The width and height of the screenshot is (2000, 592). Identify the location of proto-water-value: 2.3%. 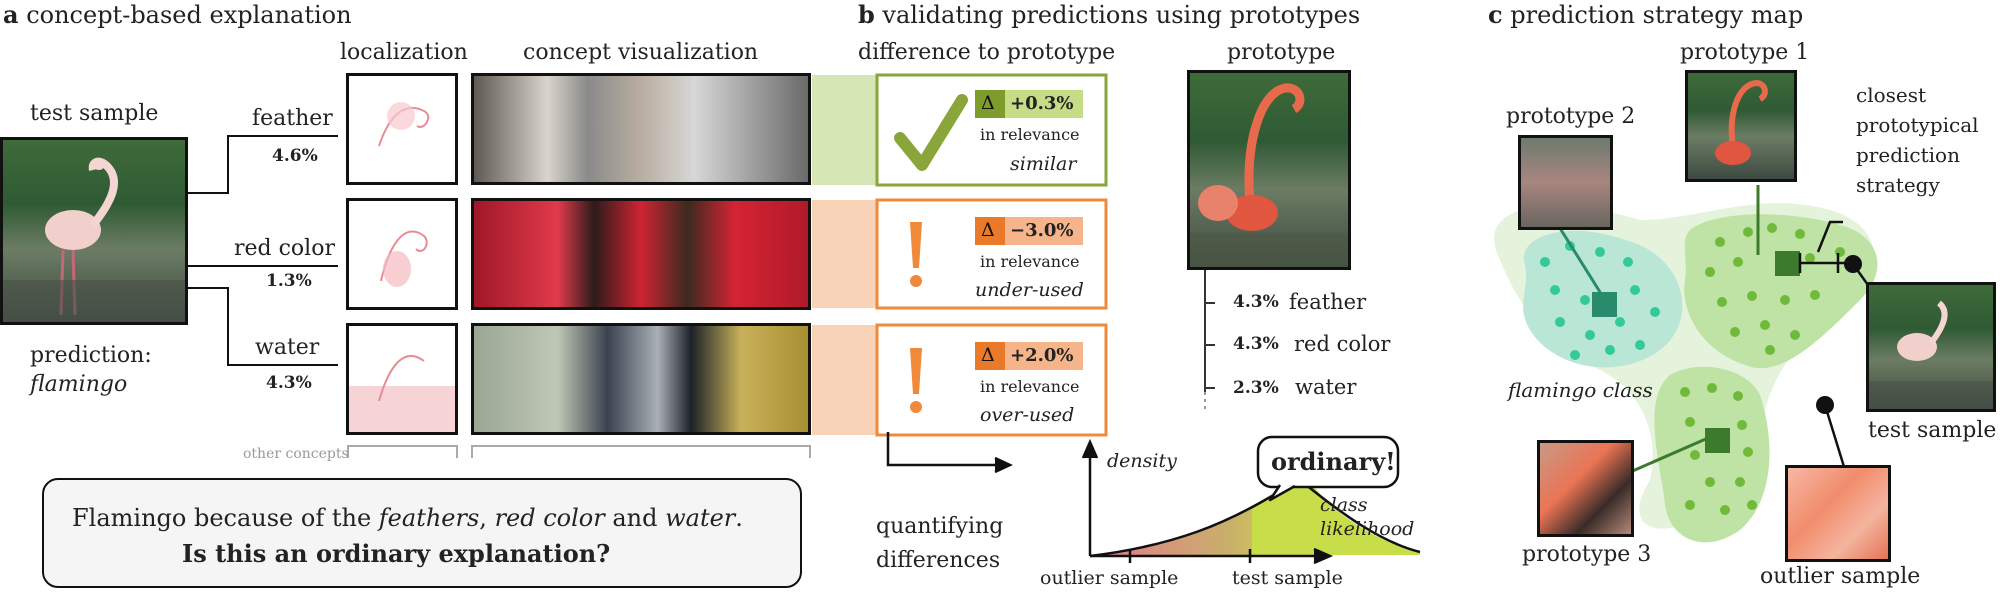
(1256, 388).